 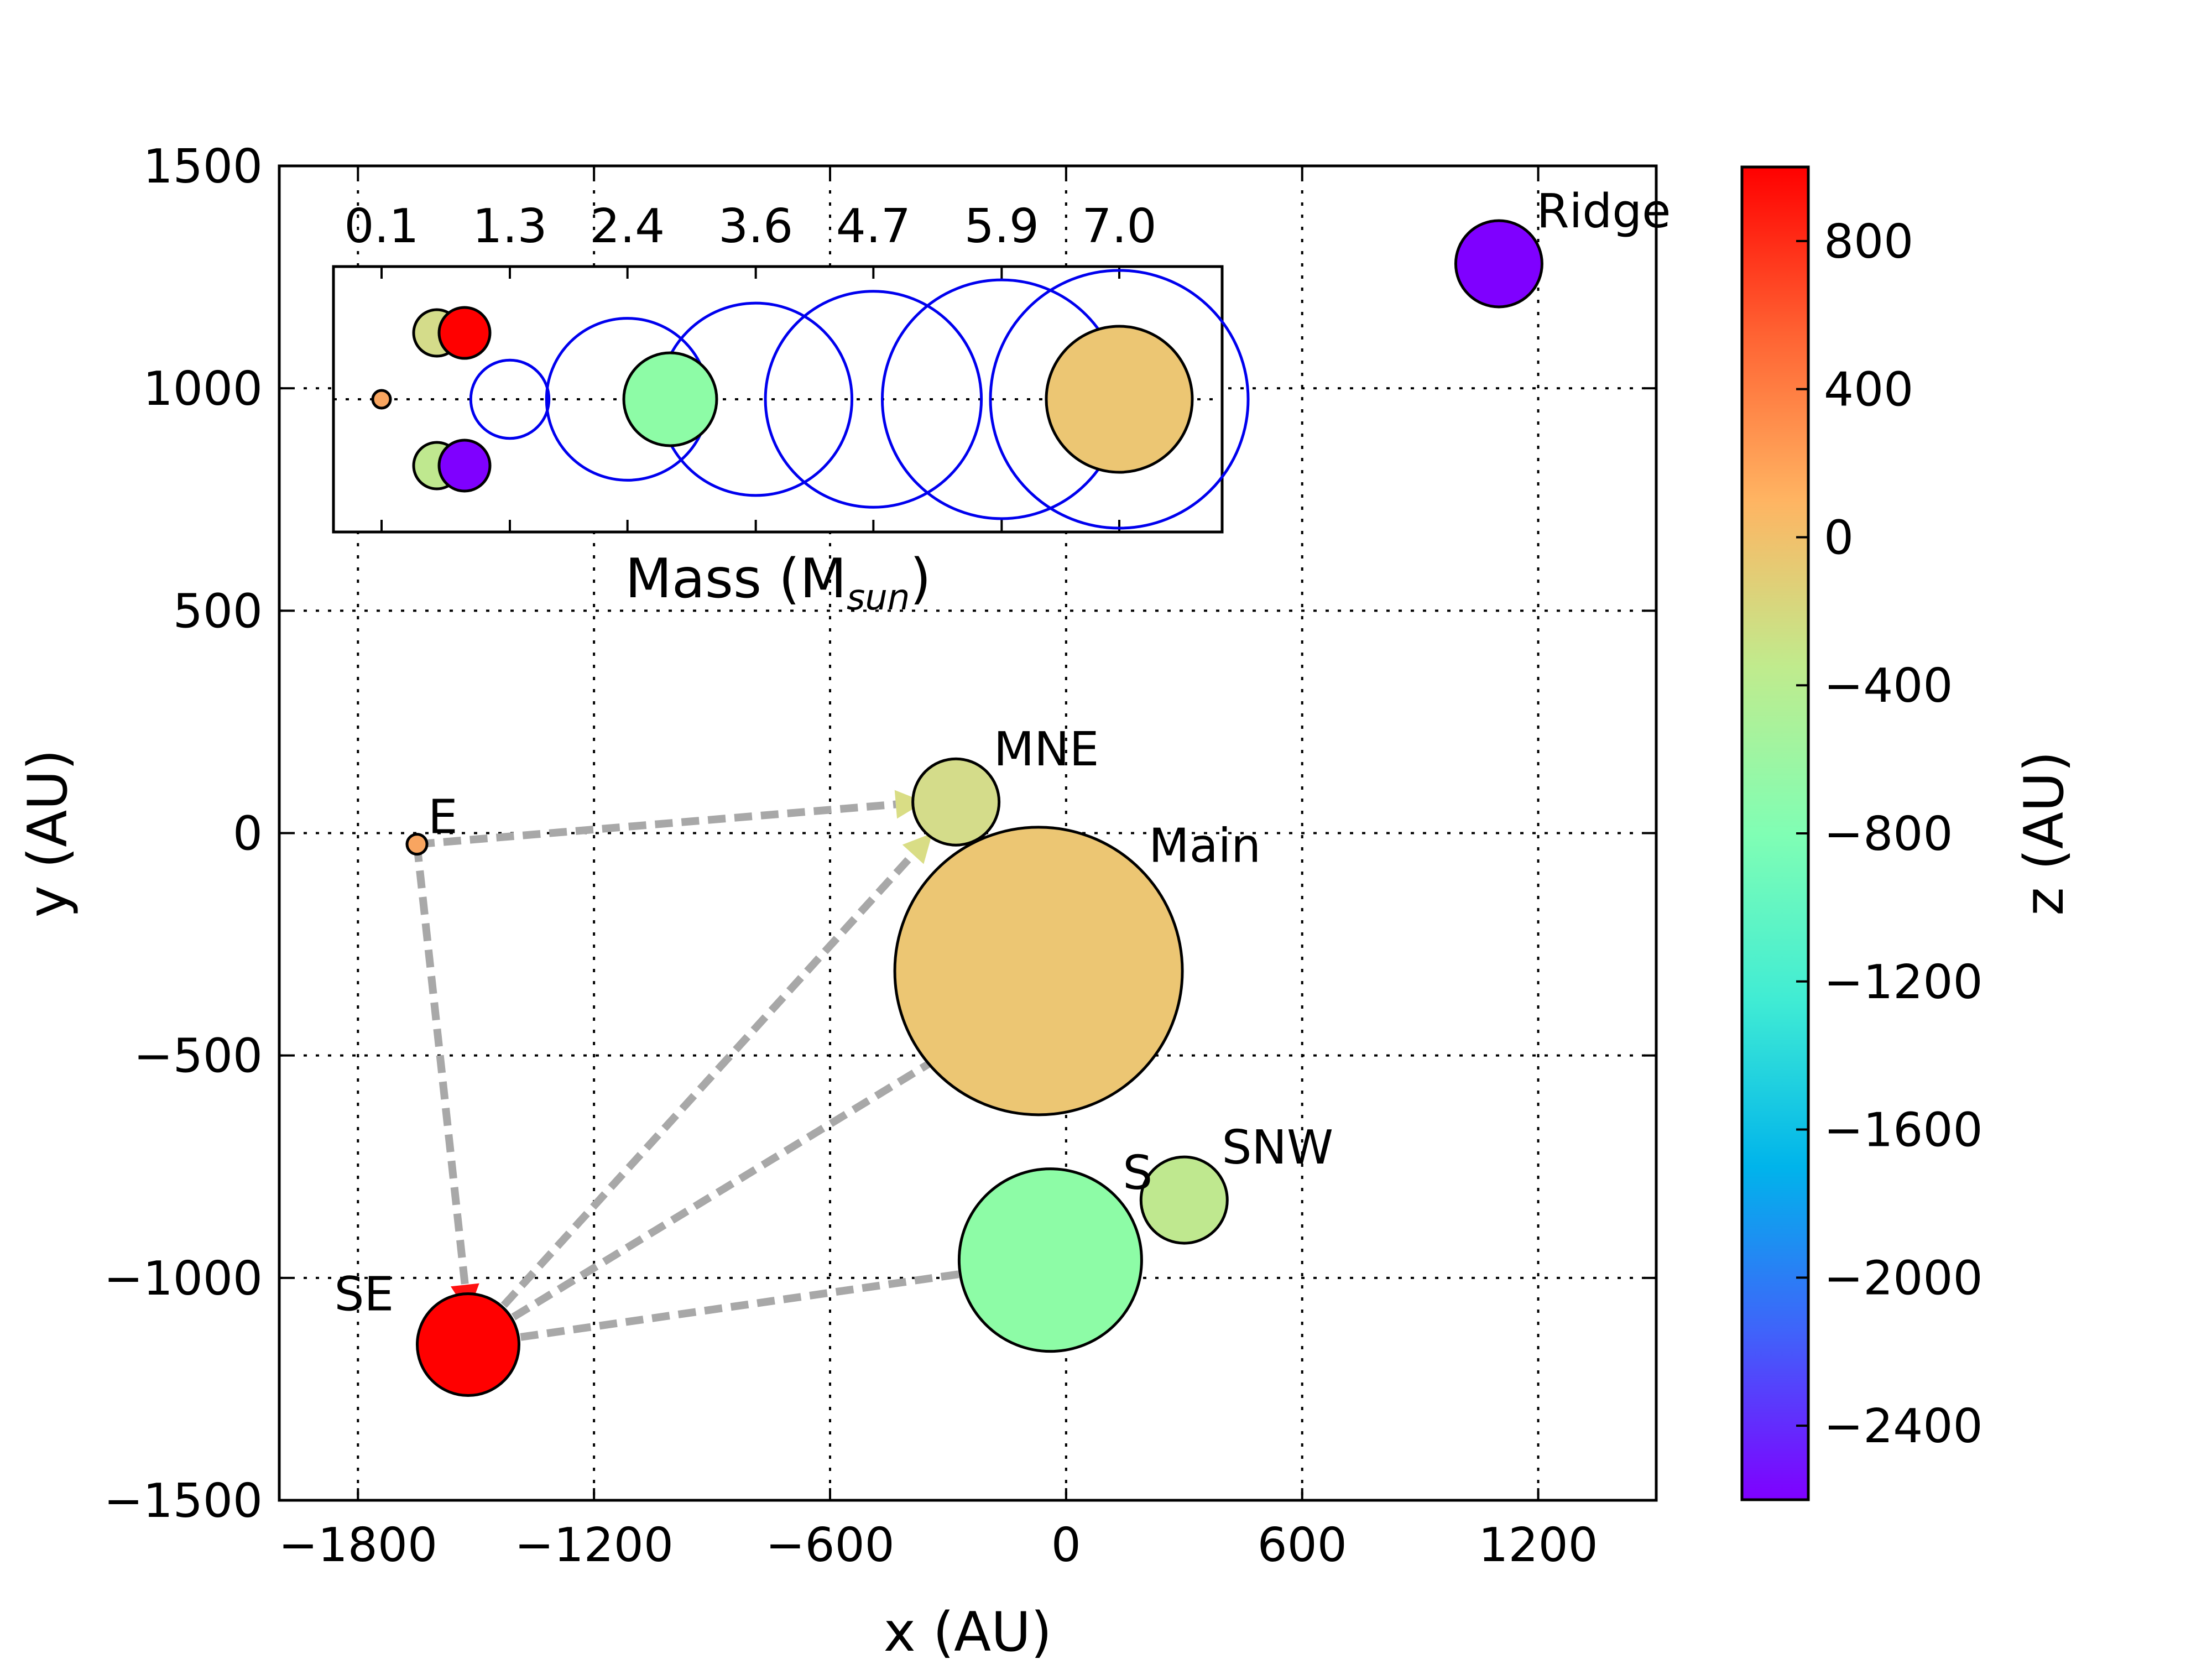 What do you see at coordinates (1205, 847) in the screenshot?
I see `source-label-main: Main` at bounding box center [1205, 847].